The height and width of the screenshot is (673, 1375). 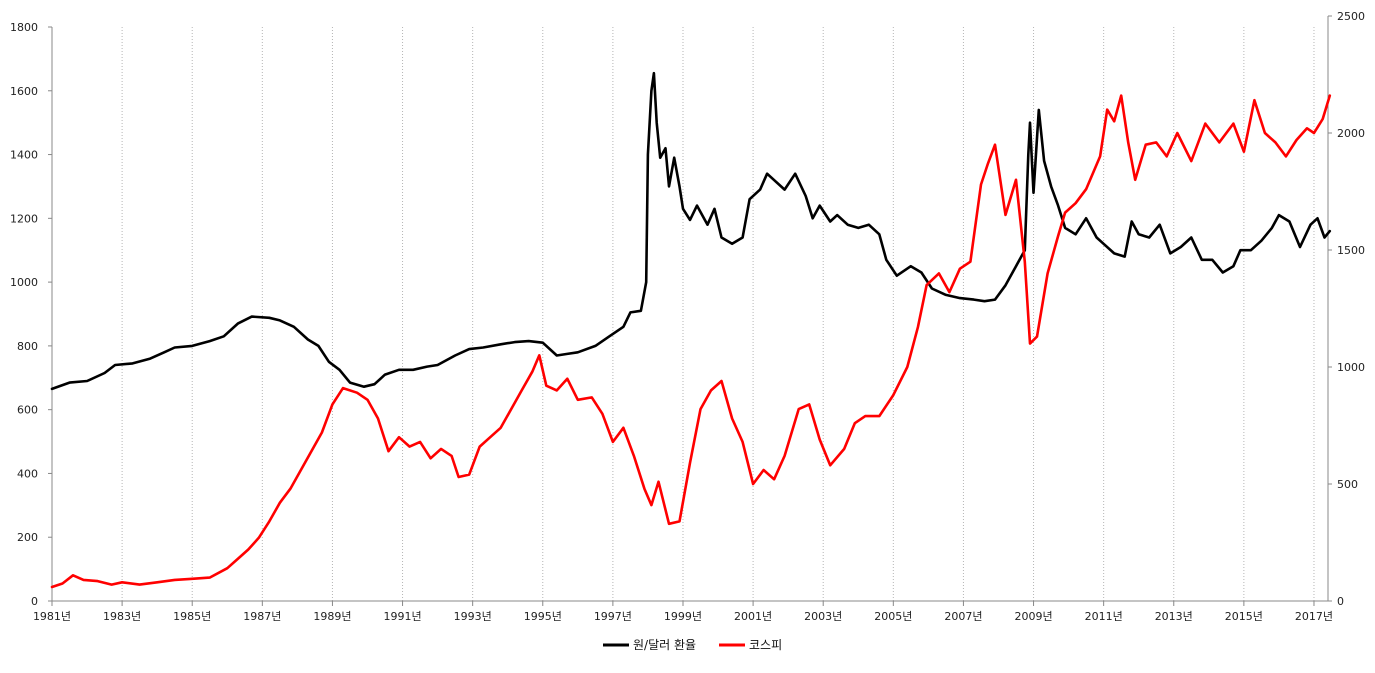 I want to click on x-tick-label: 1989년, so click(x=332, y=616).